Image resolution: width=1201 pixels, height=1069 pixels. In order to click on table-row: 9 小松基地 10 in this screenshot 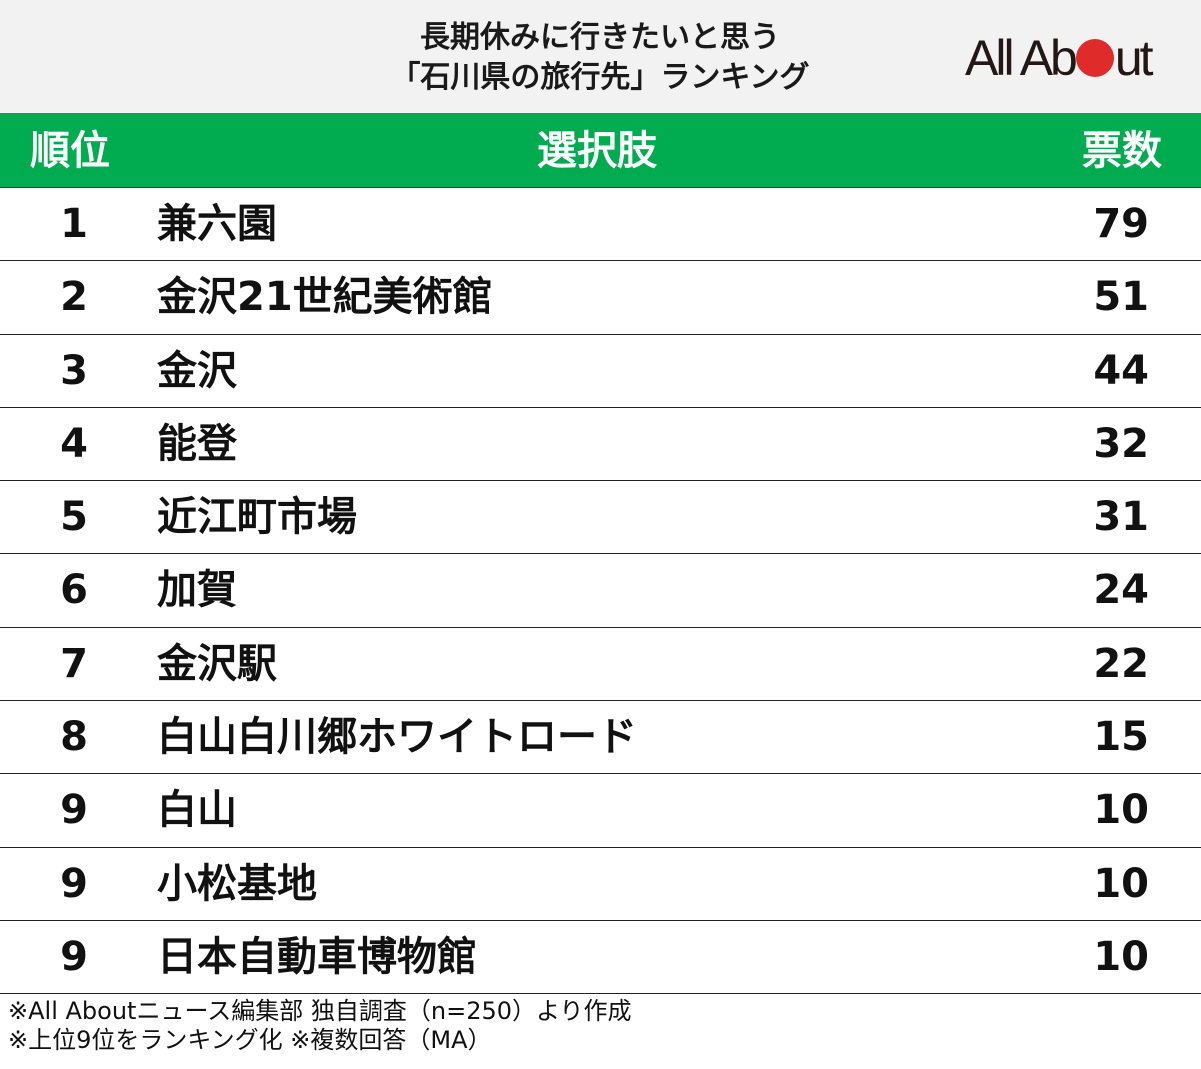, I will do `click(600, 884)`.